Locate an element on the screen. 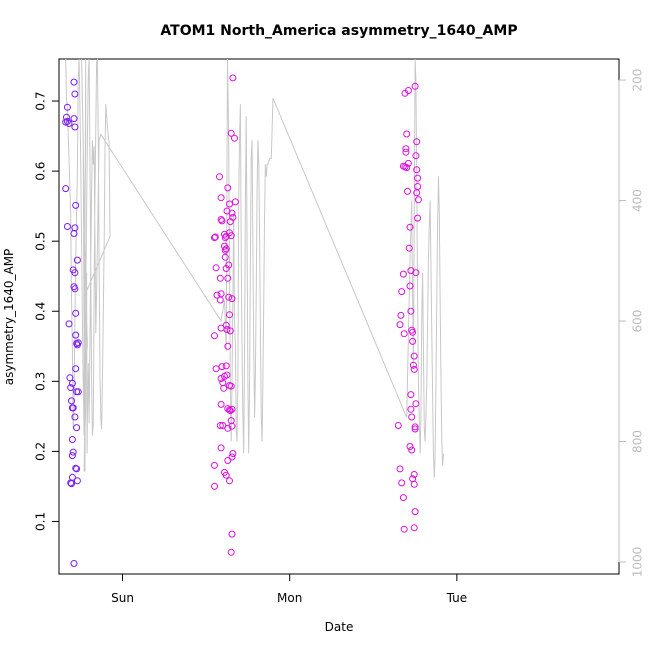  y-tick-label: 0.7 is located at coordinates (41, 100).